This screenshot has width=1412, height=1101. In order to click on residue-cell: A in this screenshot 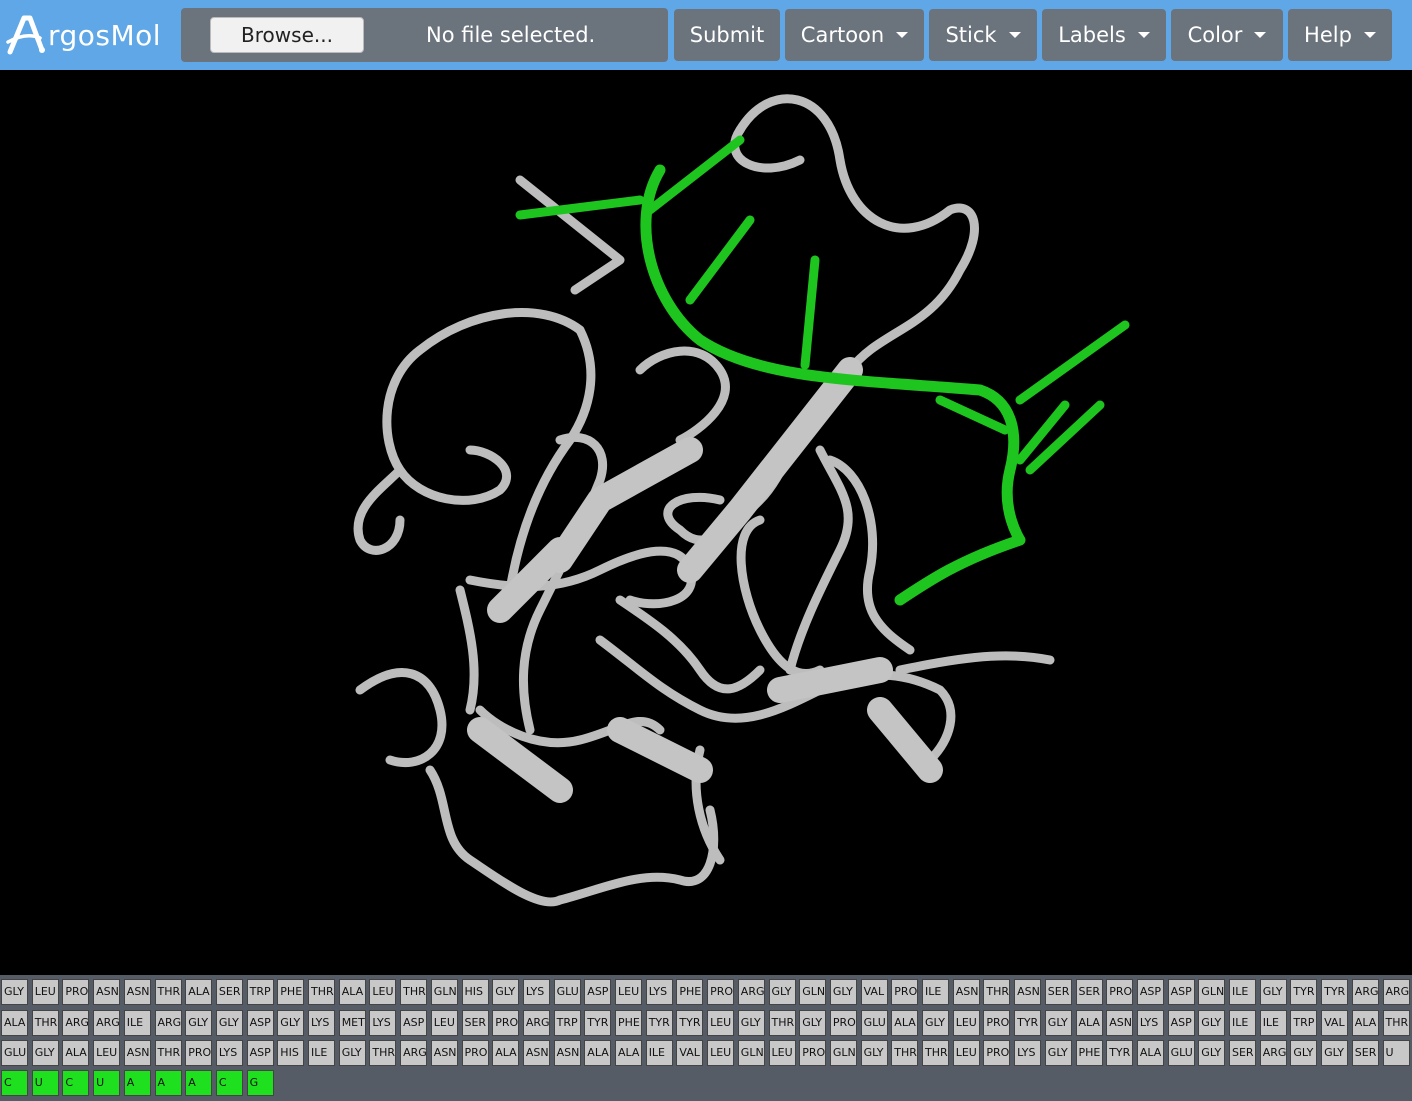, I will do `click(168, 1083)`.